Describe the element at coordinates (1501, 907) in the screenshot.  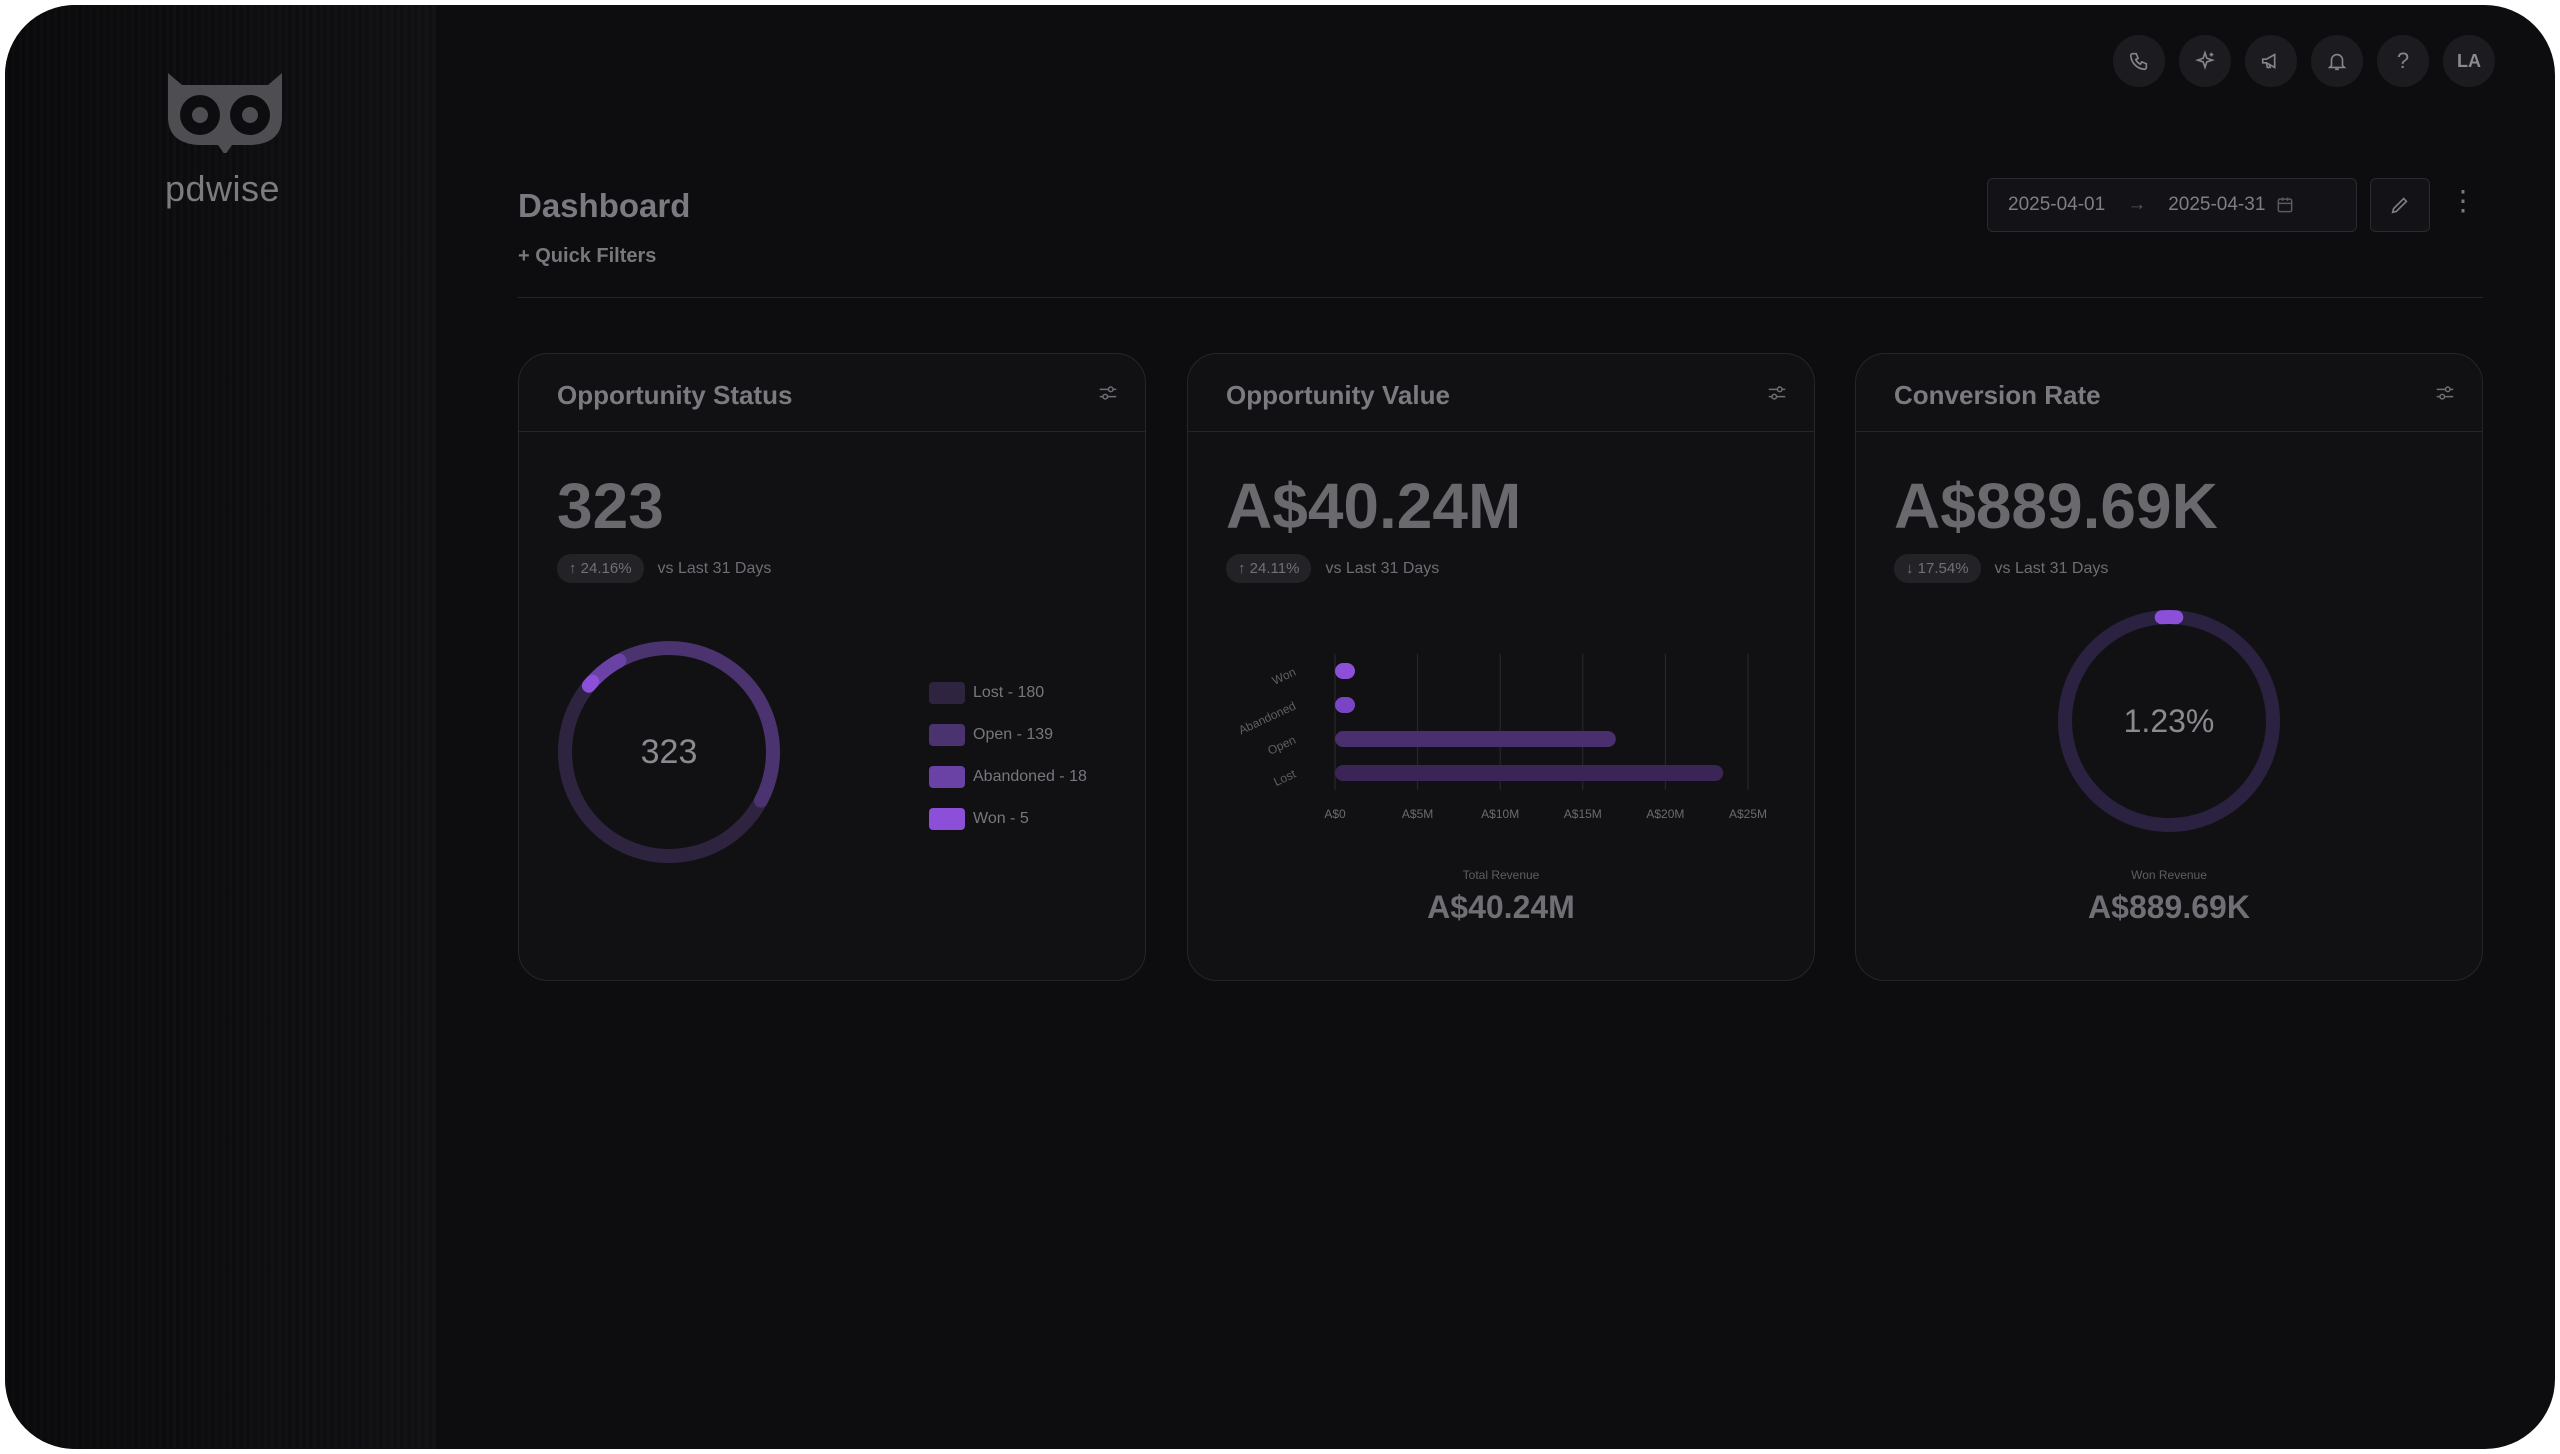
I see `caption-value: A$40.24M` at that location.